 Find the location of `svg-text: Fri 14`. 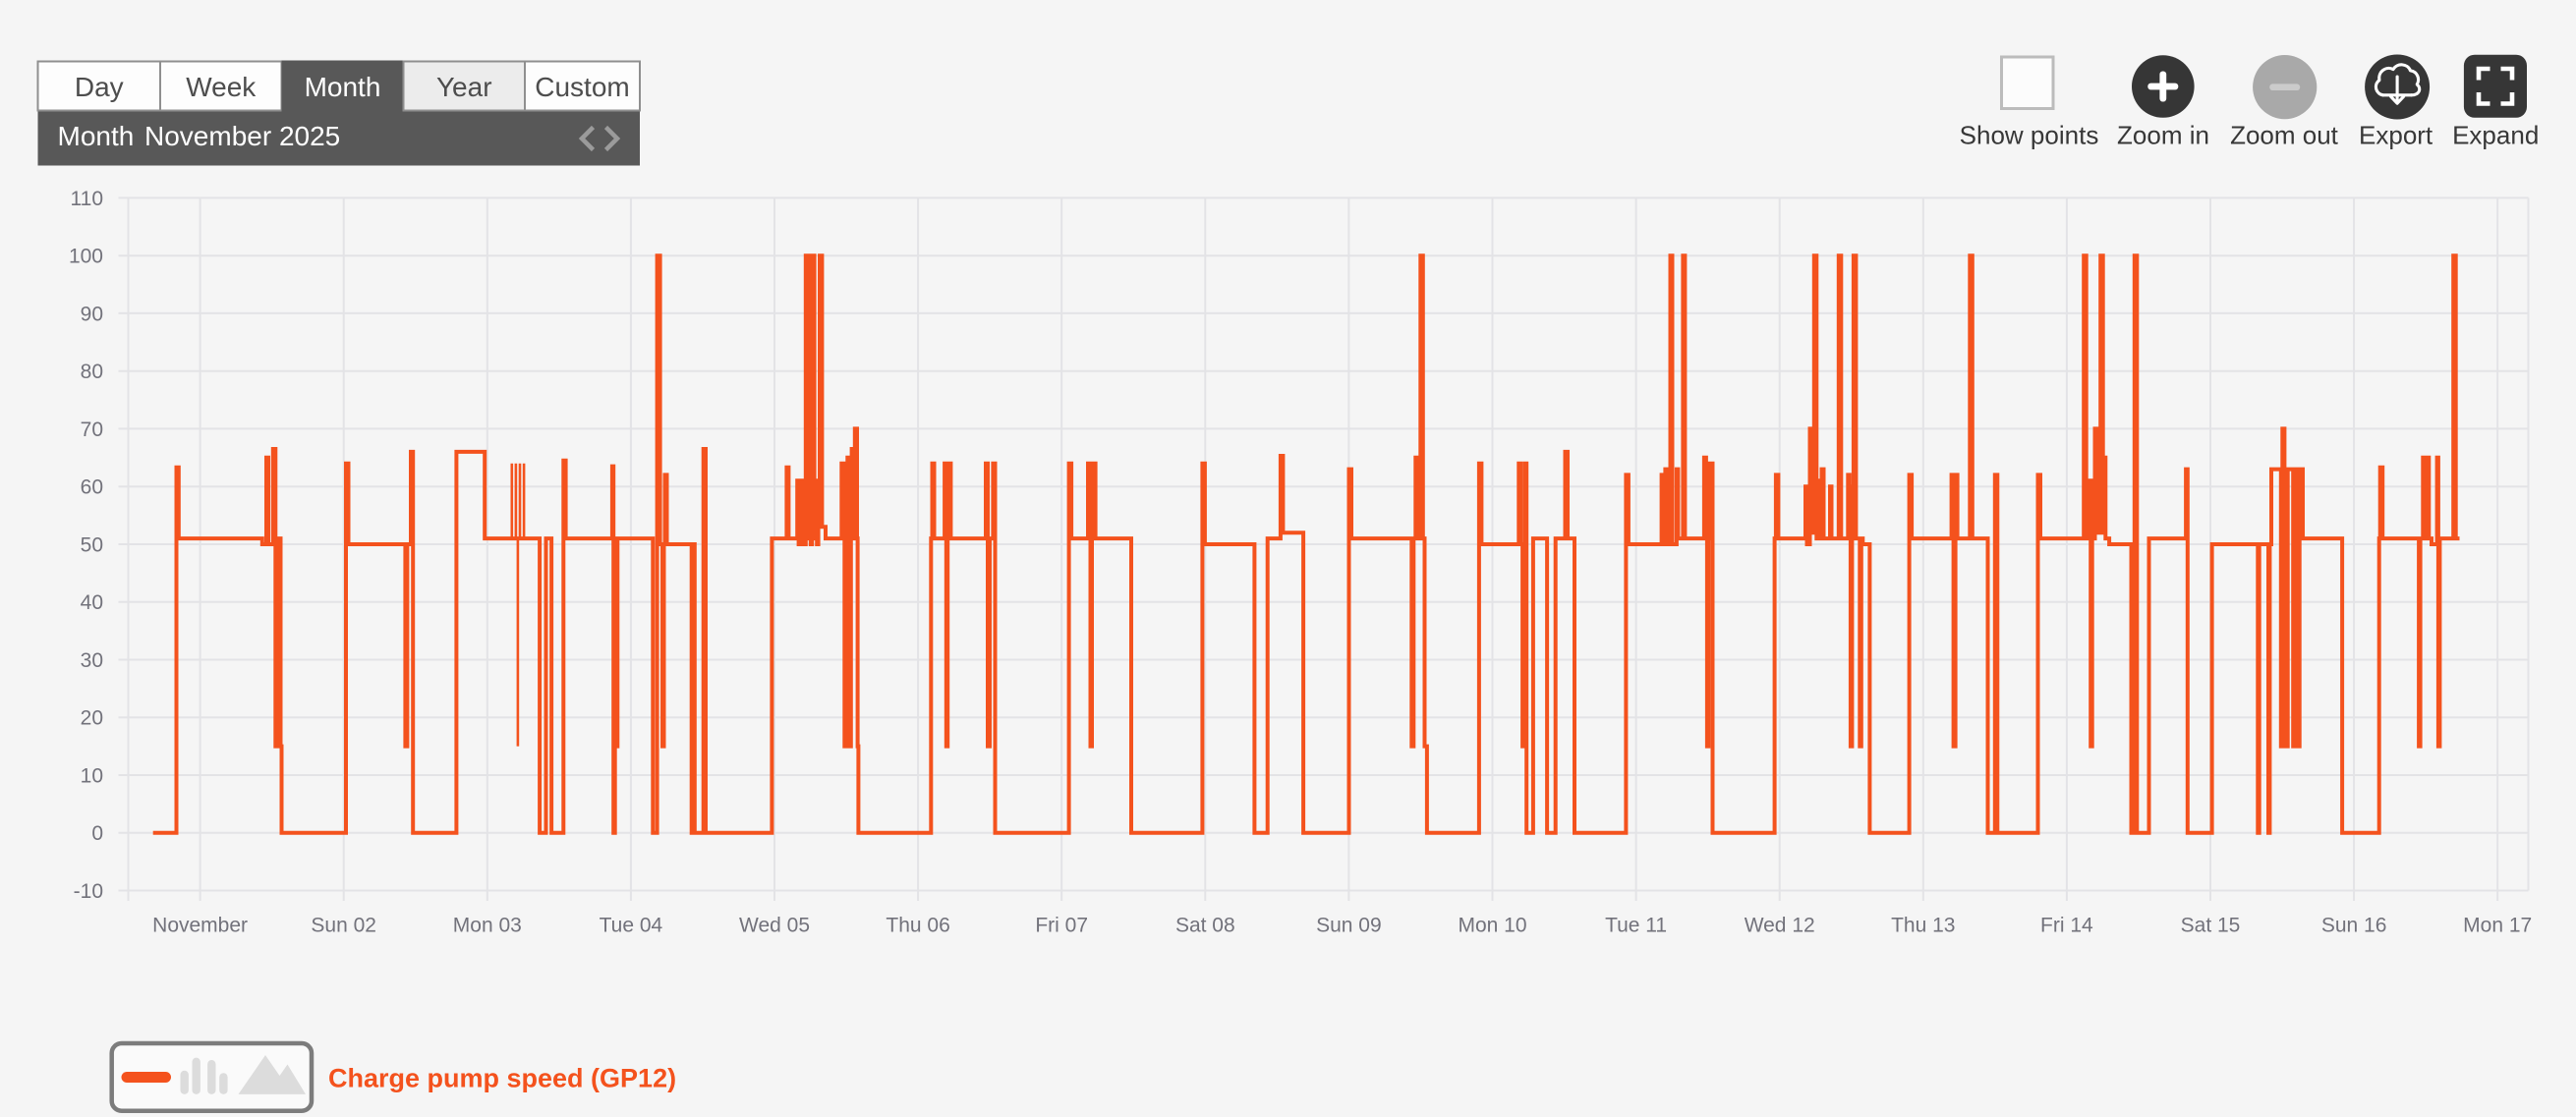

svg-text: Fri 14 is located at coordinates (2067, 926).